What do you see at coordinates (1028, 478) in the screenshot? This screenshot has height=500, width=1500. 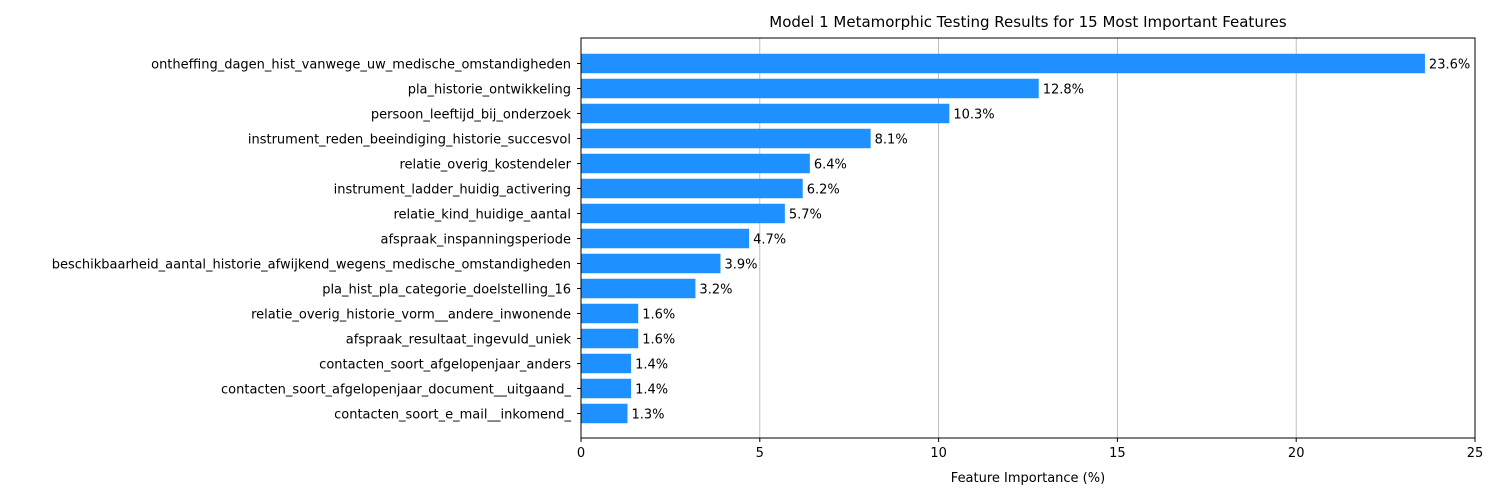 I see `x-axis-label: Feature Importance (%)` at bounding box center [1028, 478].